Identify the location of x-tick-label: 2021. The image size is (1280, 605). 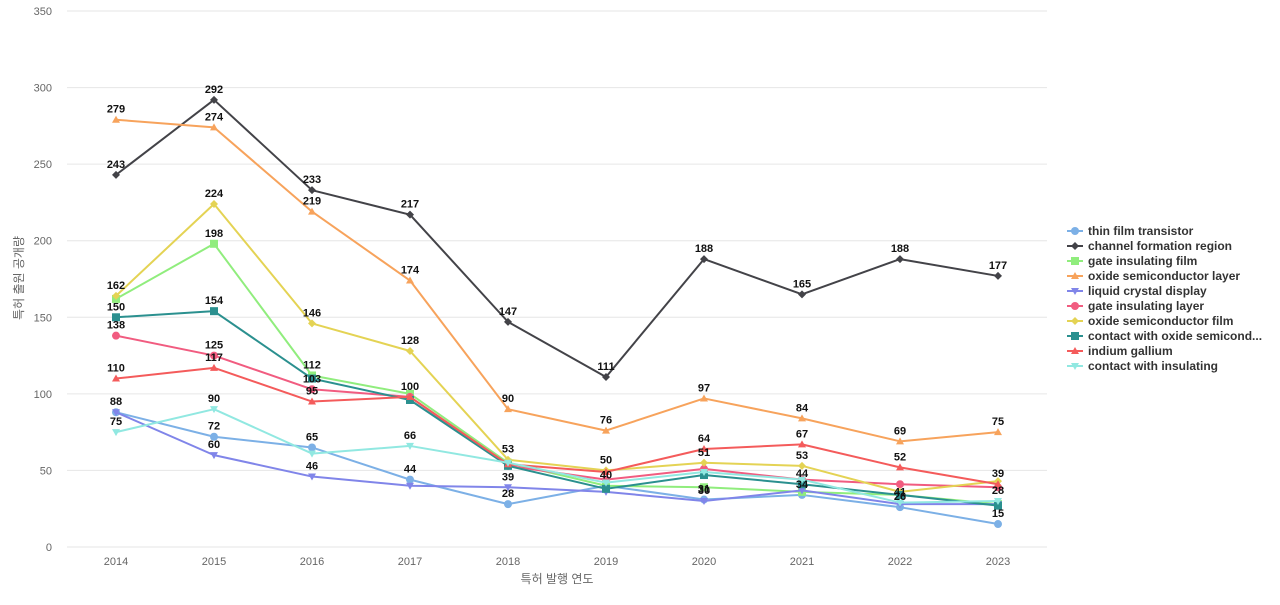
(802, 562).